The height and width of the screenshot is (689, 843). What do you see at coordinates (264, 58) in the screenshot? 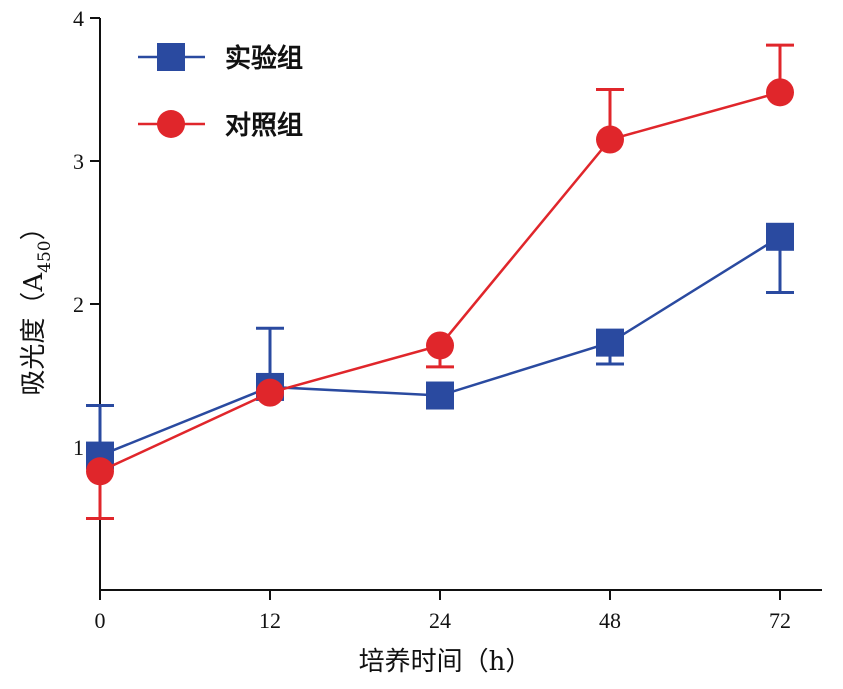
I see `legend-label: 实验组` at bounding box center [264, 58].